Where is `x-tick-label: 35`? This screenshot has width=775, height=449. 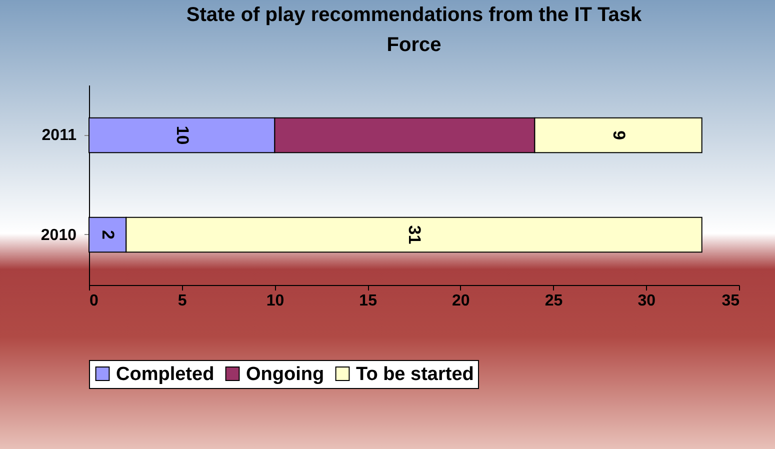 x-tick-label: 35 is located at coordinates (731, 301).